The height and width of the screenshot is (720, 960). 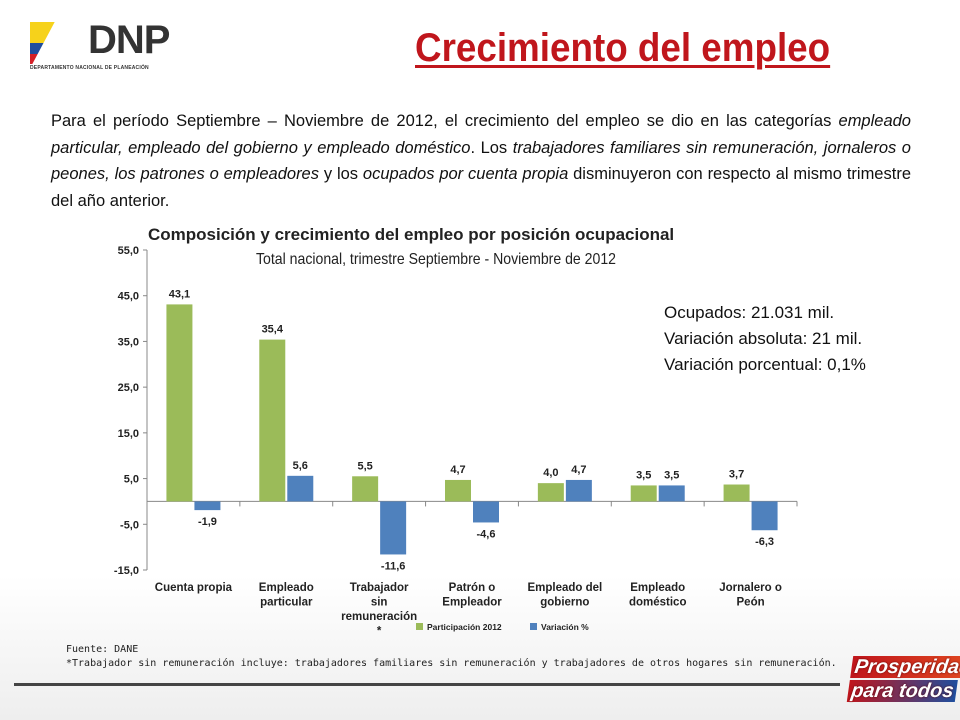 What do you see at coordinates (207, 522) in the screenshot?
I see `data-label: -1,9` at bounding box center [207, 522].